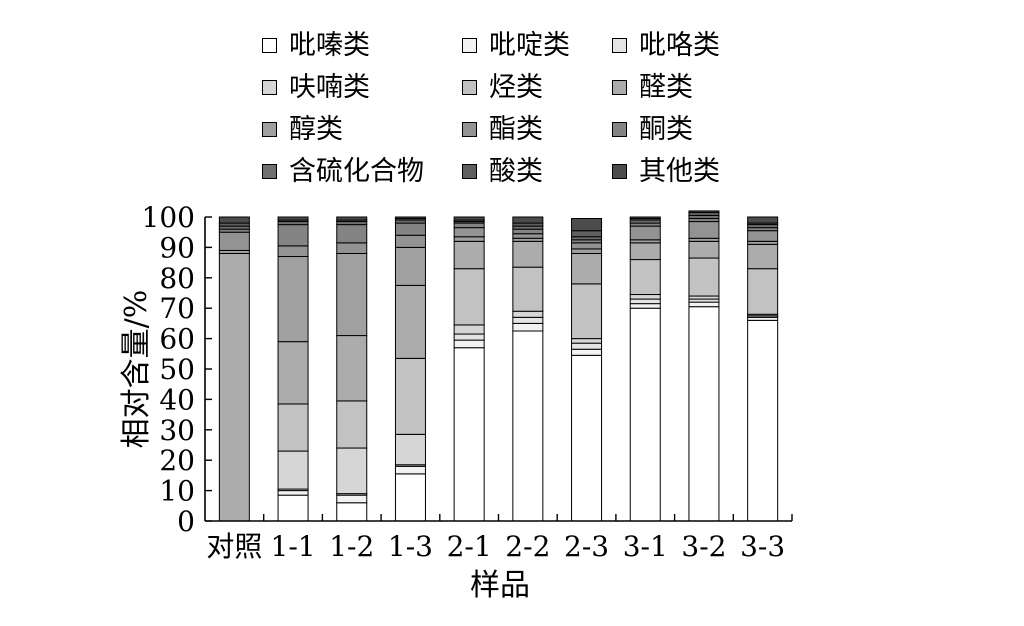  Describe the element at coordinates (645, 546) in the screenshot. I see `x-tick-label: 3-1` at that location.